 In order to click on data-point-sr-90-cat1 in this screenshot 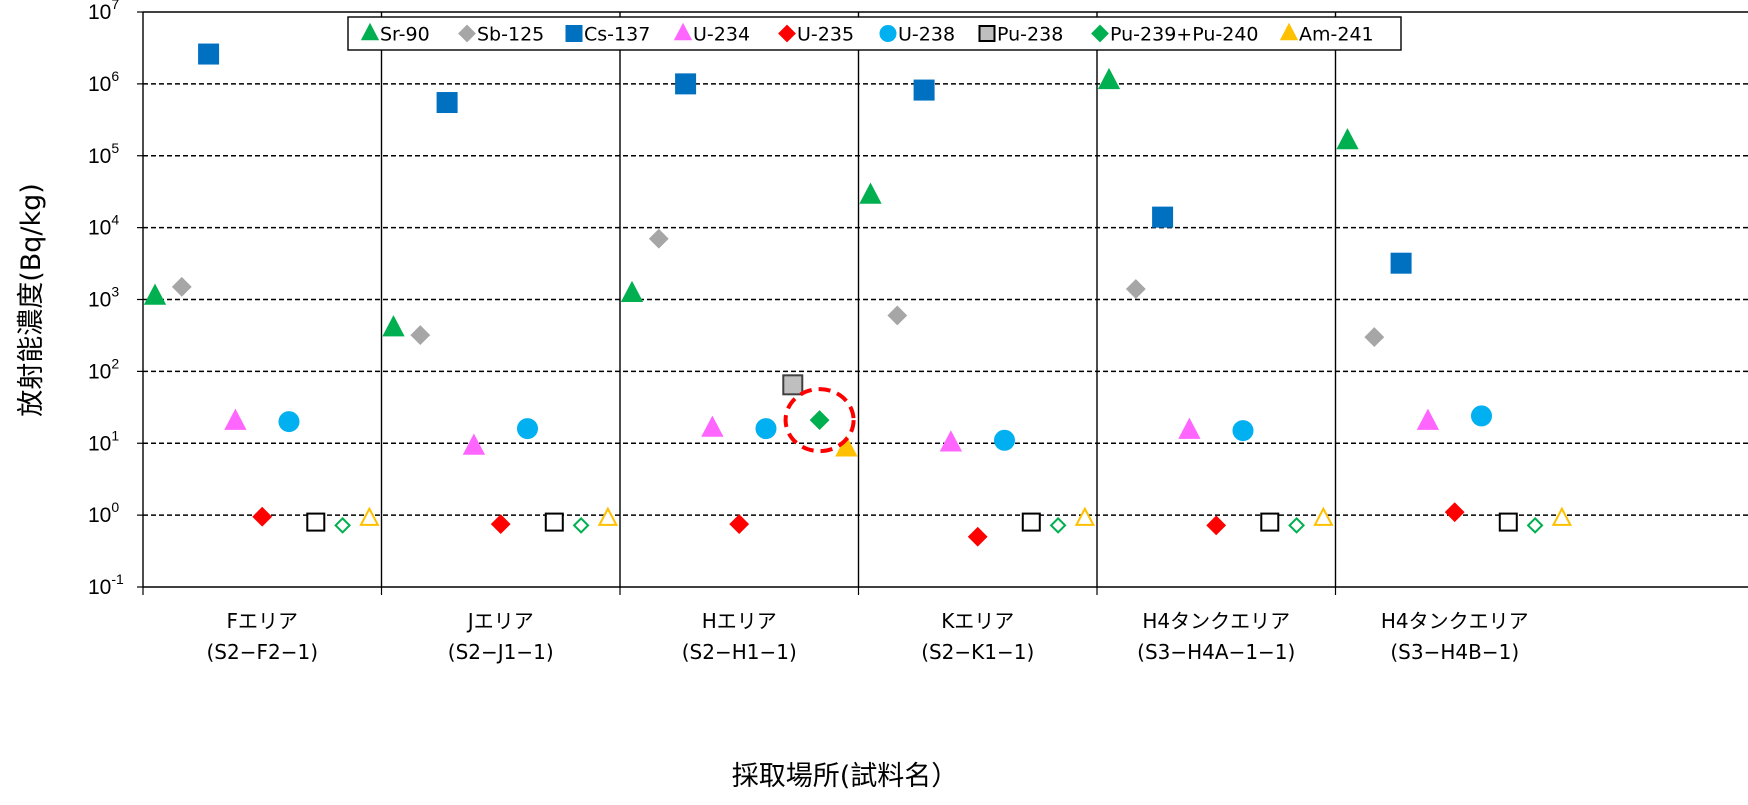, I will do `click(155, 294)`.